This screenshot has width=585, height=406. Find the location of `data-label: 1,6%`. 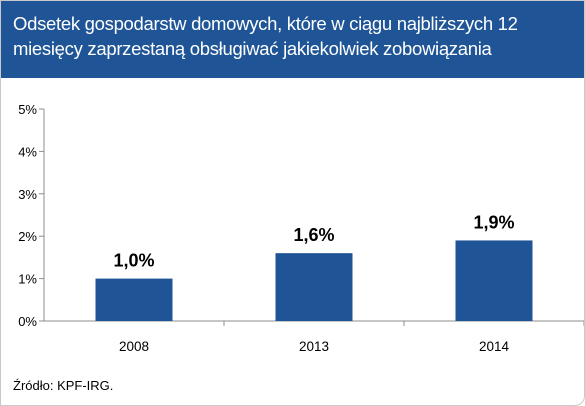

data-label: 1,6% is located at coordinates (313, 235).